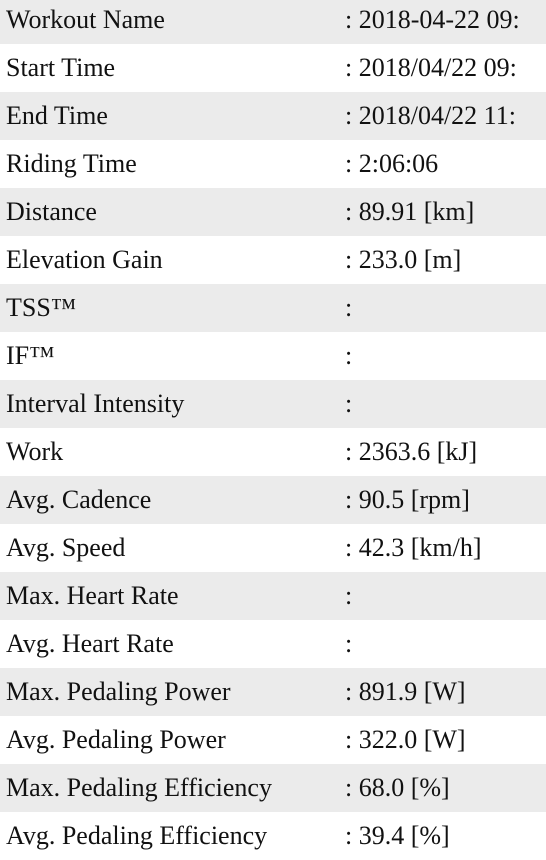 Image resolution: width=546 pixels, height=860 pixels. What do you see at coordinates (273, 260) in the screenshot?
I see `table-row: Elevation Gain : 233.0 [m]` at bounding box center [273, 260].